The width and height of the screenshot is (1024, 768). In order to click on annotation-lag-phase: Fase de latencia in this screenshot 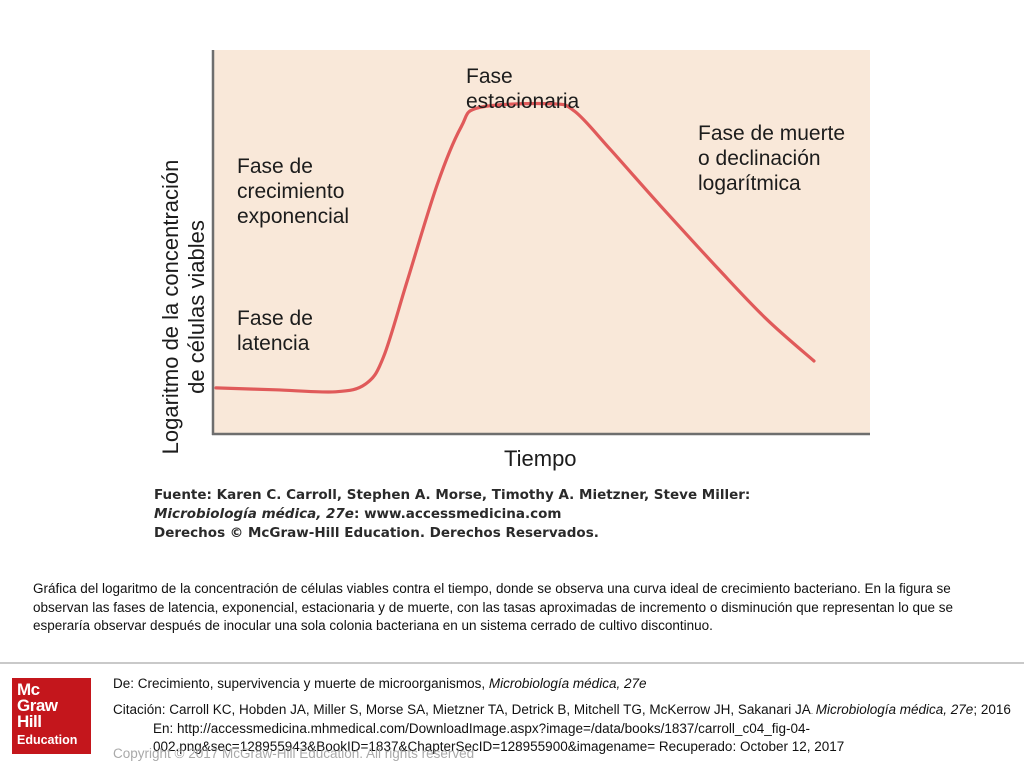, I will do `click(275, 331)`.